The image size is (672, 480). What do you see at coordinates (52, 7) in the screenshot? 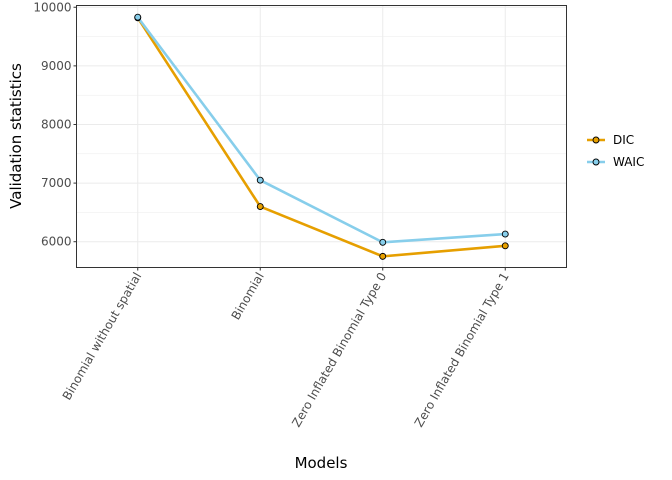
I see `y-tick-label: 10000` at bounding box center [52, 7].